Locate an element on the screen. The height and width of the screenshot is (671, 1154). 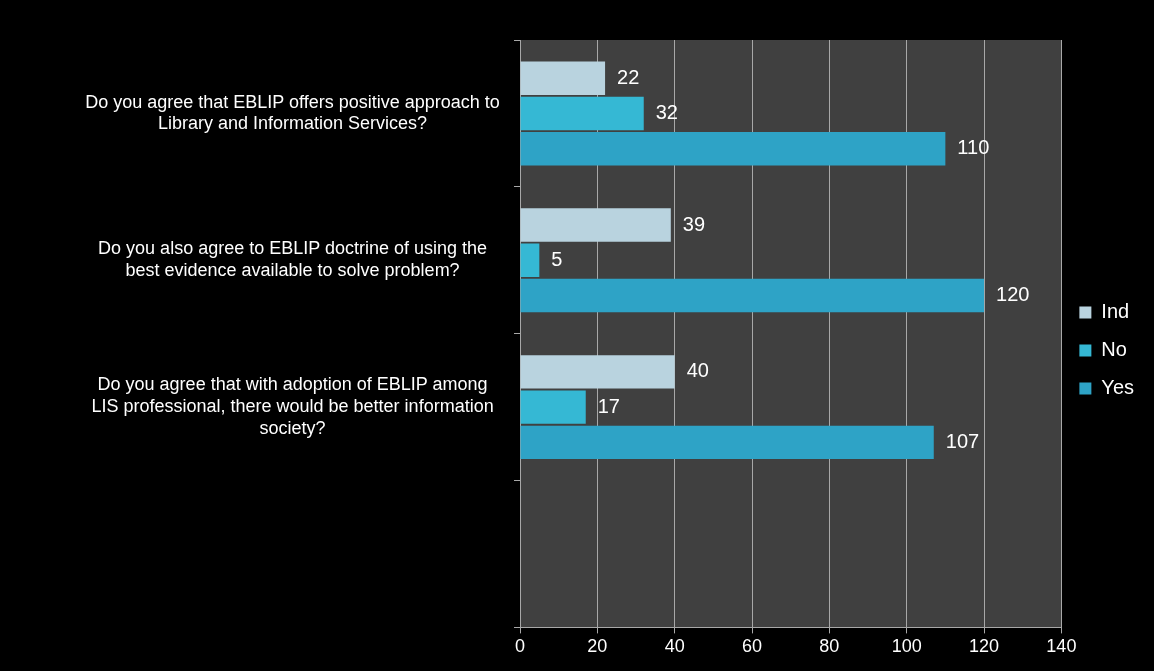
legend-label: No is located at coordinates (1114, 349).